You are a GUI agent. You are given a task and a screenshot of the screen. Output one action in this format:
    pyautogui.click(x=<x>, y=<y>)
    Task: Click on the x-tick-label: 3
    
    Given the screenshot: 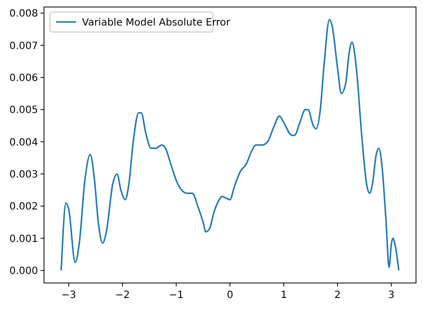 What is the action you would take?
    pyautogui.click(x=391, y=295)
    